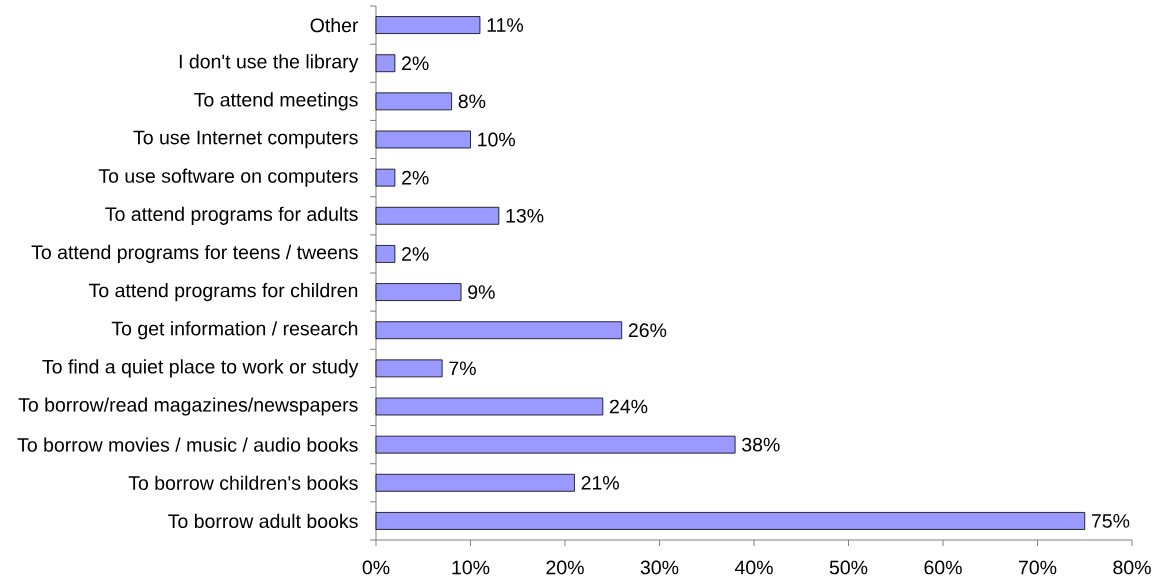 The height and width of the screenshot is (579, 1165). I want to click on y-tick-label: To use software on computers, so click(228, 177).